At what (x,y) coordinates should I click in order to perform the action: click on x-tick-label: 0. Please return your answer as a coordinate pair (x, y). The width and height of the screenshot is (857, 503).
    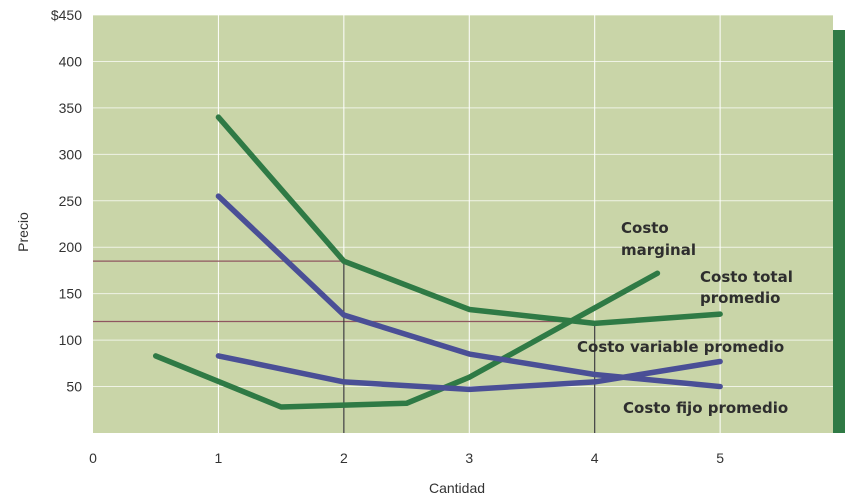
    Looking at the image, I should click on (93, 458).